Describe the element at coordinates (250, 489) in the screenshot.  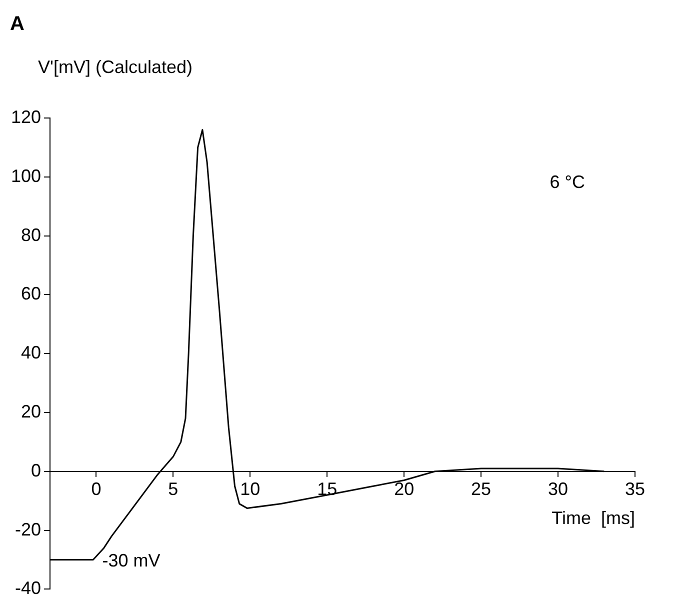
I see `x-tick-label: 10` at that location.